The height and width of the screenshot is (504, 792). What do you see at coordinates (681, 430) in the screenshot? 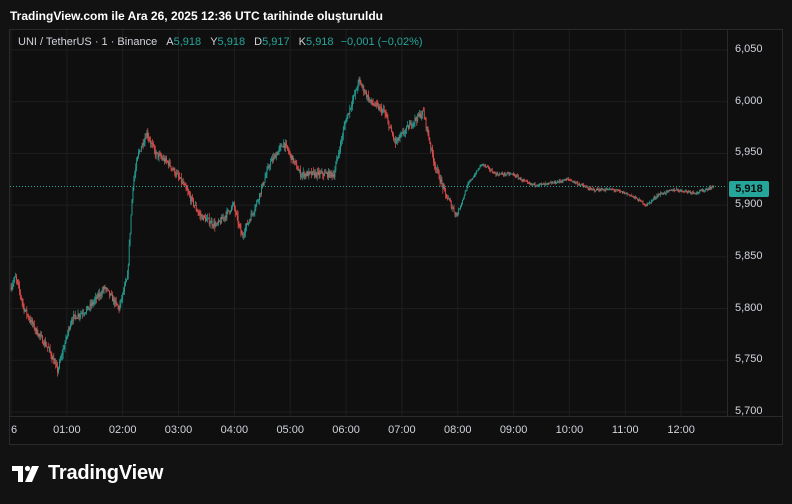
I see `x-tick-label: 12:00` at bounding box center [681, 430].